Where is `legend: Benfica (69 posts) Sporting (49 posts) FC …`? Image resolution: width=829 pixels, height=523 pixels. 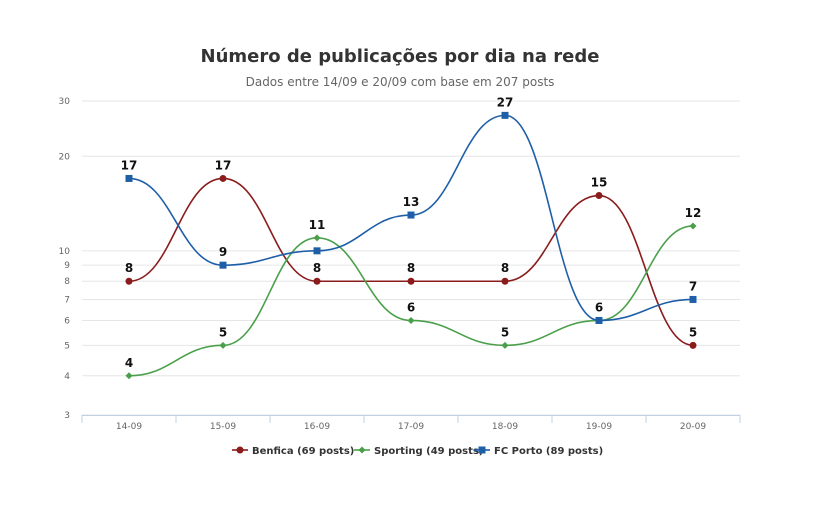
legend: Benfica (69 posts) Sporting (49 posts) FC … is located at coordinates (417, 451).